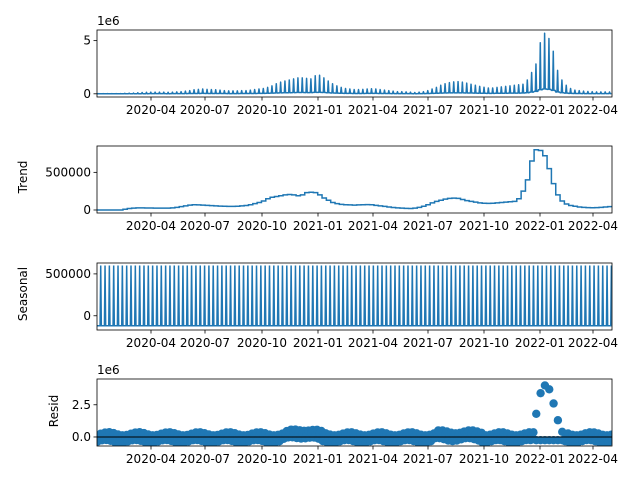 The width and height of the screenshot is (640, 480). What do you see at coordinates (108, 21) in the screenshot?
I see `observed-offset-label: 1e6` at bounding box center [108, 21].